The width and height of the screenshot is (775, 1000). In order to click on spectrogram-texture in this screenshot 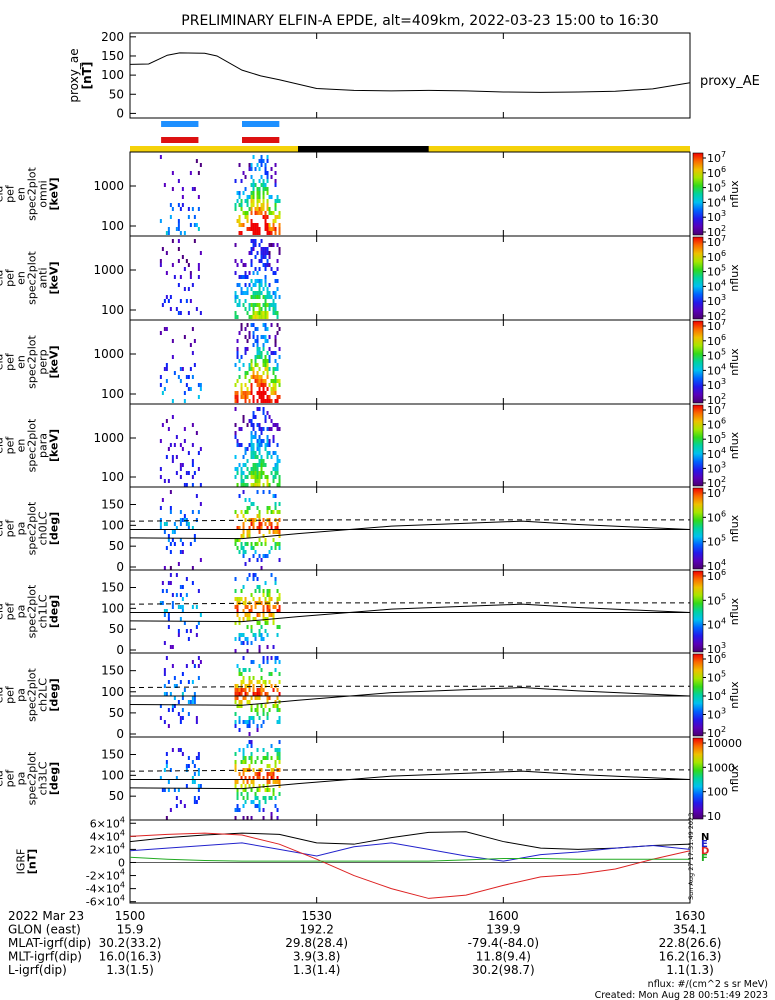, I will do `click(220, 195)`.